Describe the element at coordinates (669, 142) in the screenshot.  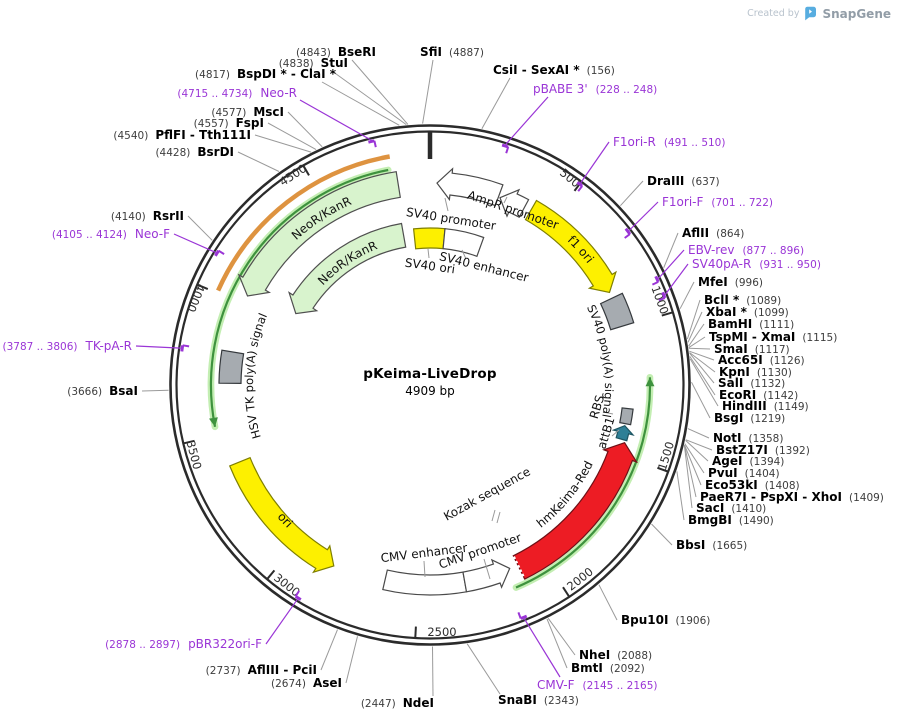
I see `primer-label-F1ori-R: F1ori-R (491 .. 510)` at that location.